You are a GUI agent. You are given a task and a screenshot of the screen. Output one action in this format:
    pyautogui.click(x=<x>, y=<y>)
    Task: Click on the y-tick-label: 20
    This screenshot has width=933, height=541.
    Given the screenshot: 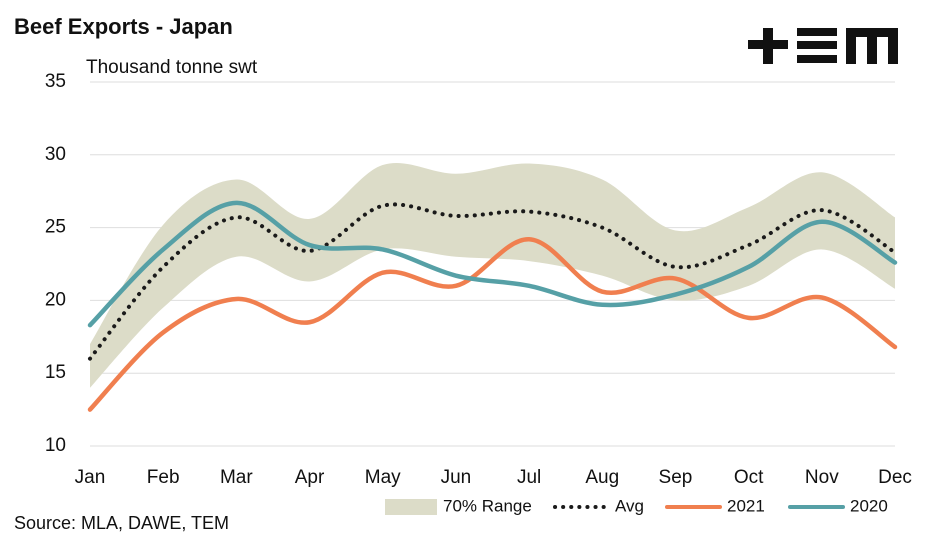 What is the action you would take?
    pyautogui.click(x=55, y=299)
    